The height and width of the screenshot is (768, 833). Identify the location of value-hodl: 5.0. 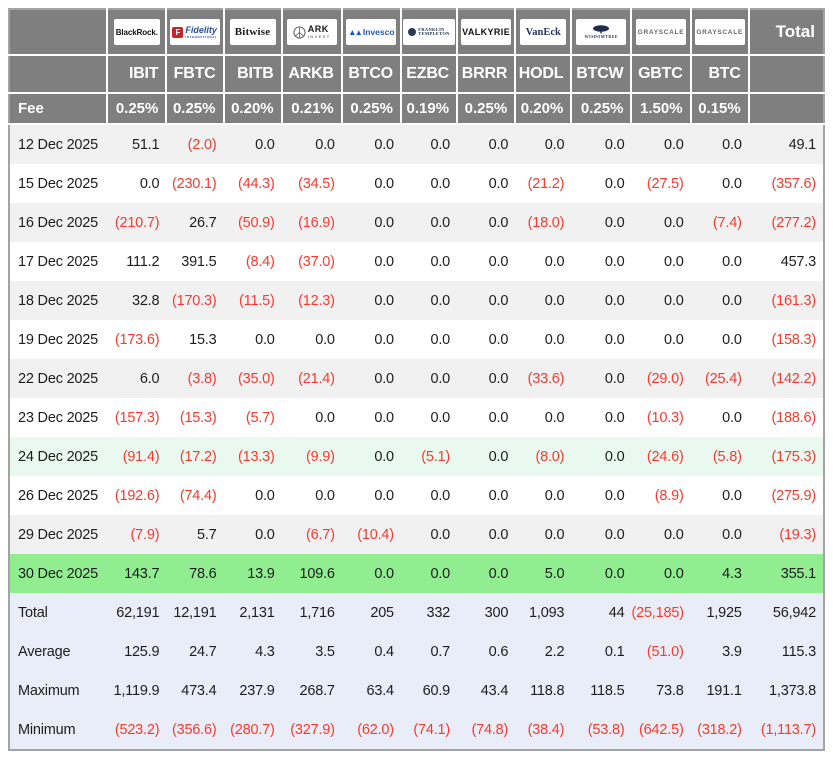
(543, 573).